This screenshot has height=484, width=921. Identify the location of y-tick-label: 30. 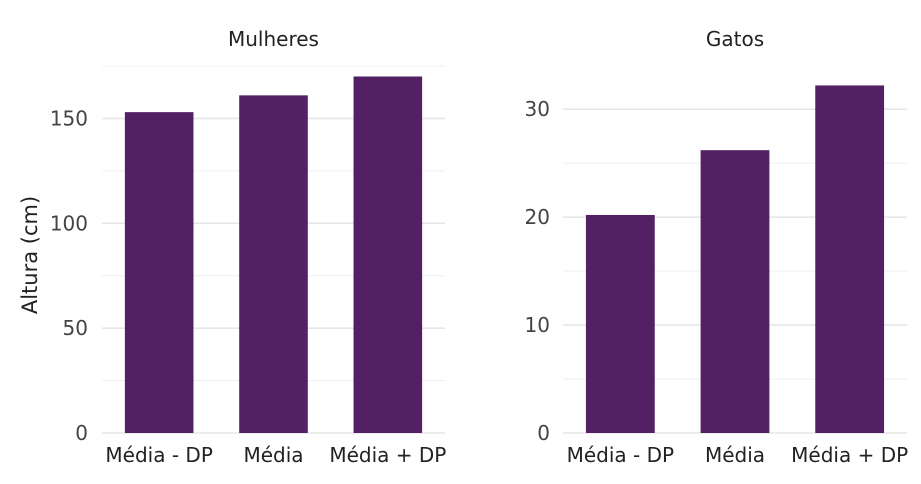
(537, 109).